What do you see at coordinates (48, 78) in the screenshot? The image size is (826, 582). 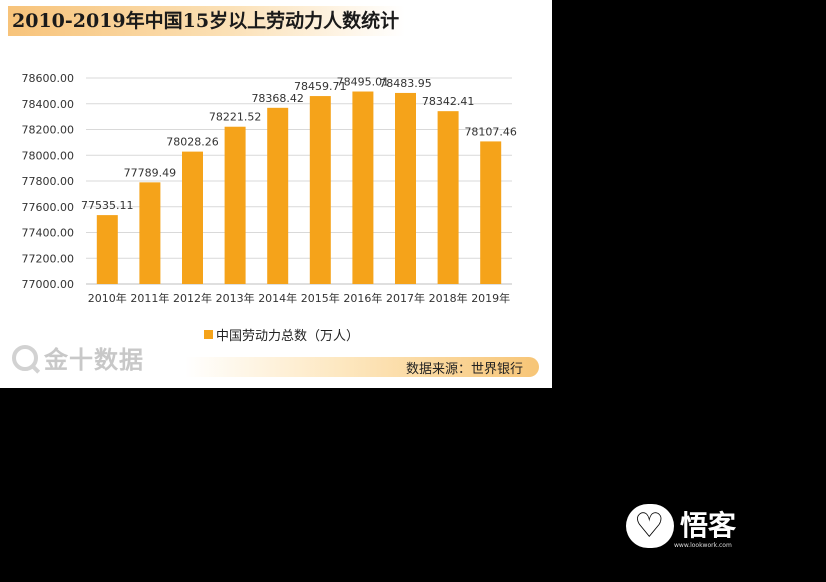 I see `y-tick-label: 78600.00` at bounding box center [48, 78].